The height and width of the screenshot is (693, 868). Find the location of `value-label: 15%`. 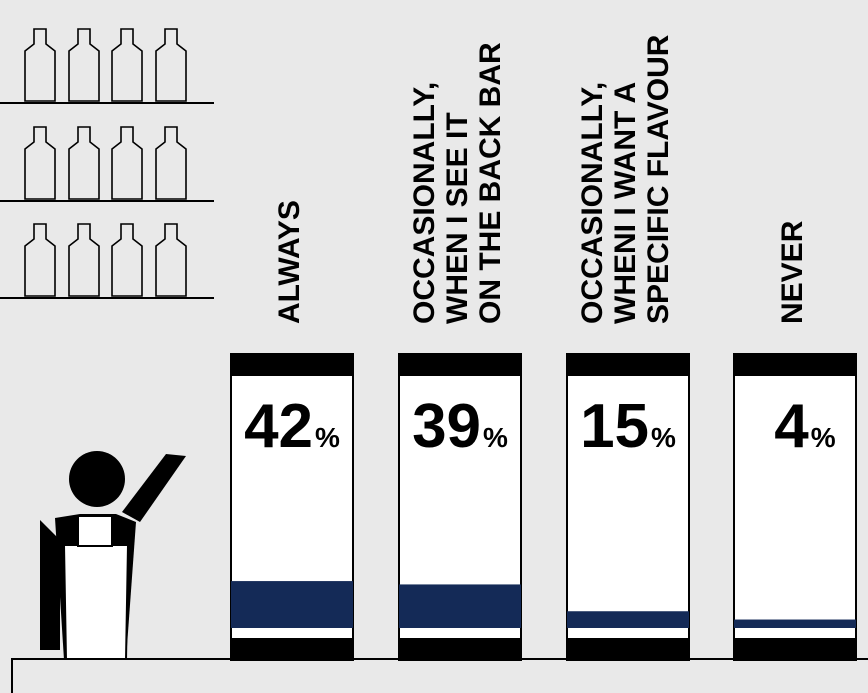

value-label: 15% is located at coordinates (628, 426).